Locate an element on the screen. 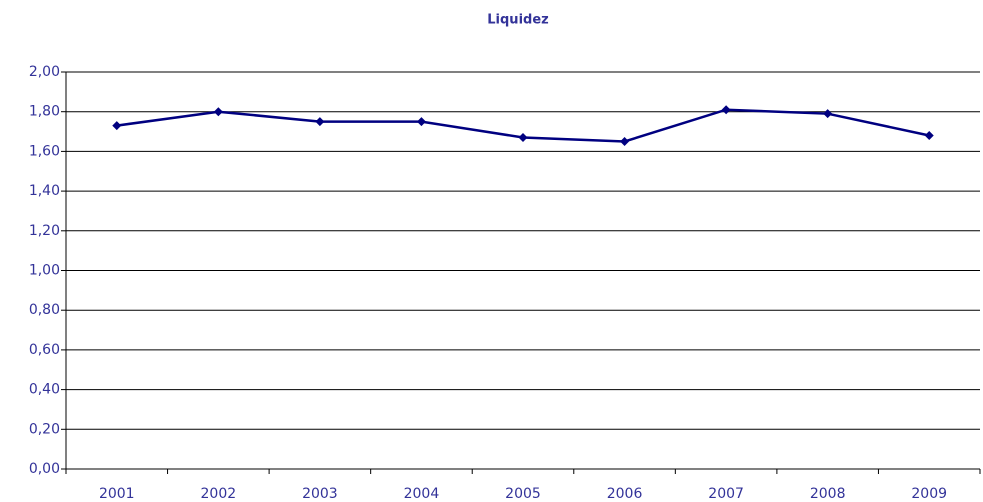  chart-title: Liquidez is located at coordinates (517, 20).